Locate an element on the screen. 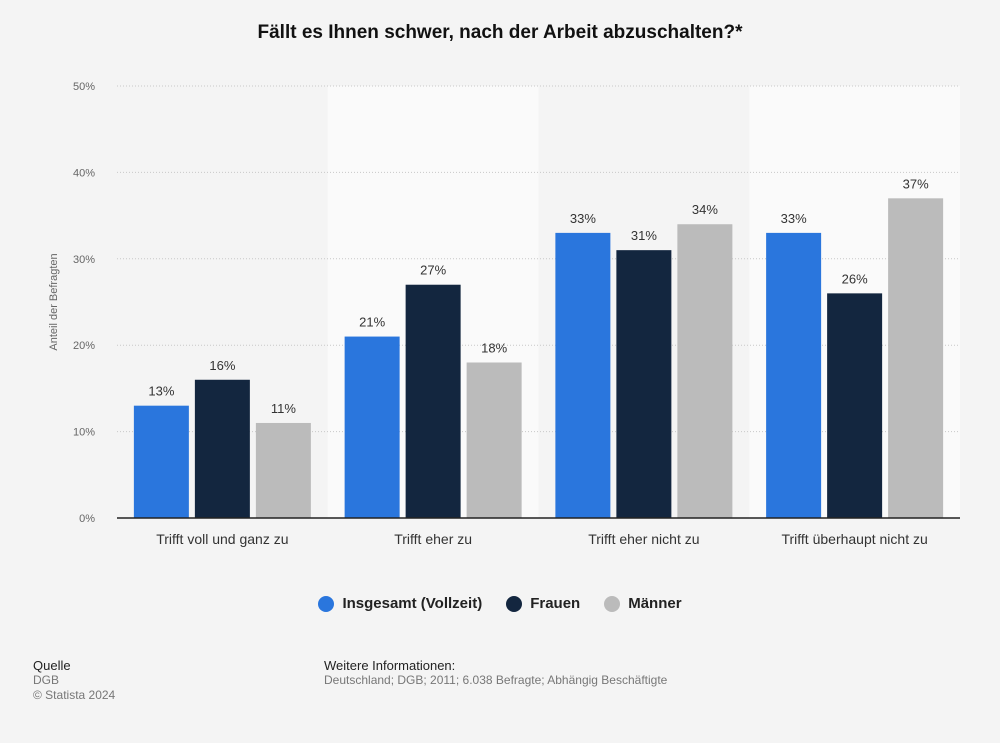 Image resolution: width=1000 pixels, height=743 pixels. legend-label-maenner: Männer is located at coordinates (655, 603).